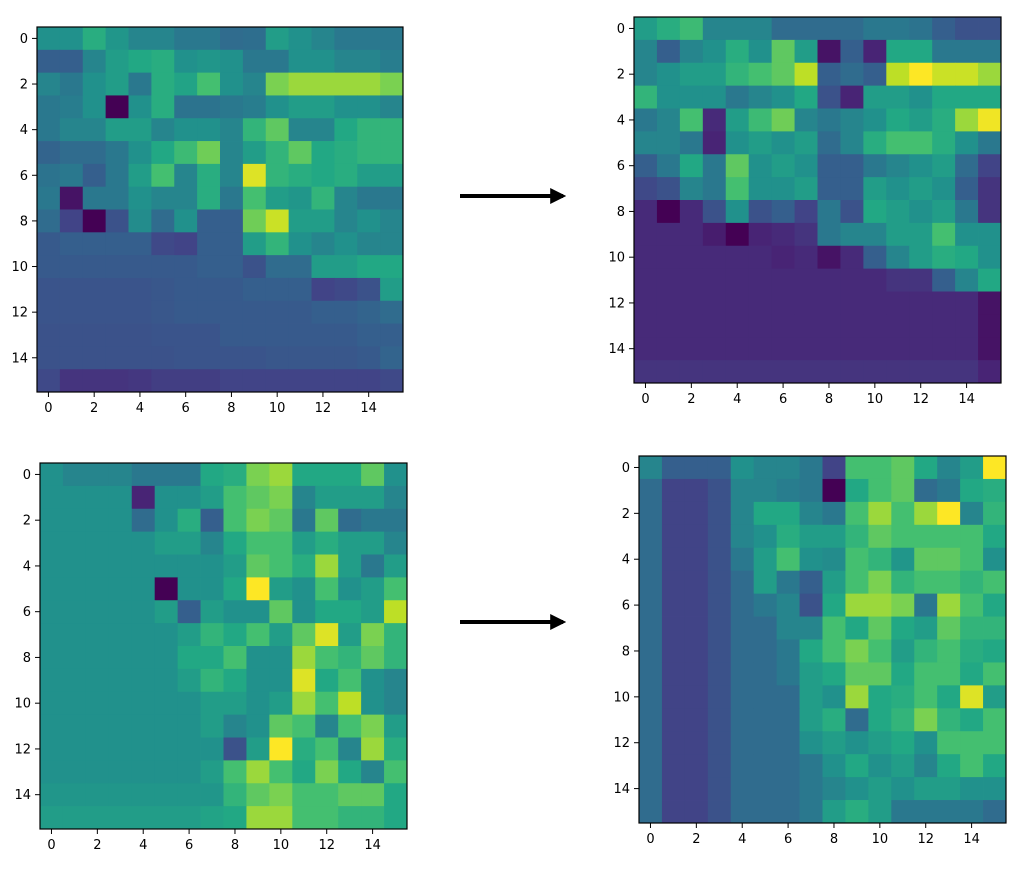 This screenshot has height=875, width=1030. Describe the element at coordinates (742, 839) in the screenshot. I see `x-tick-label: 4` at that location.